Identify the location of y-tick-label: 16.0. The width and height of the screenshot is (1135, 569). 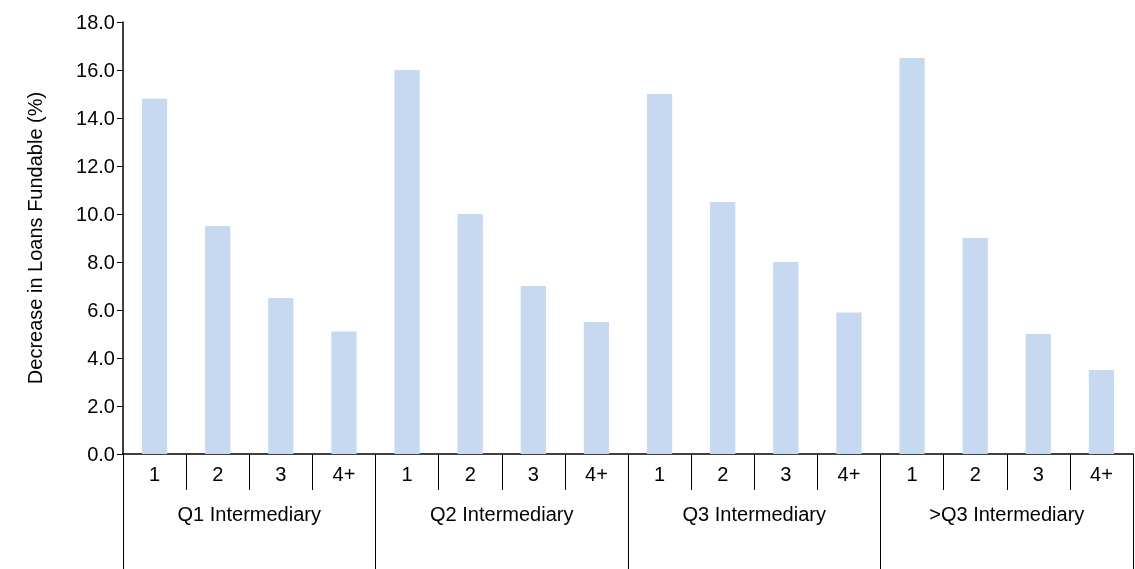
(95, 70).